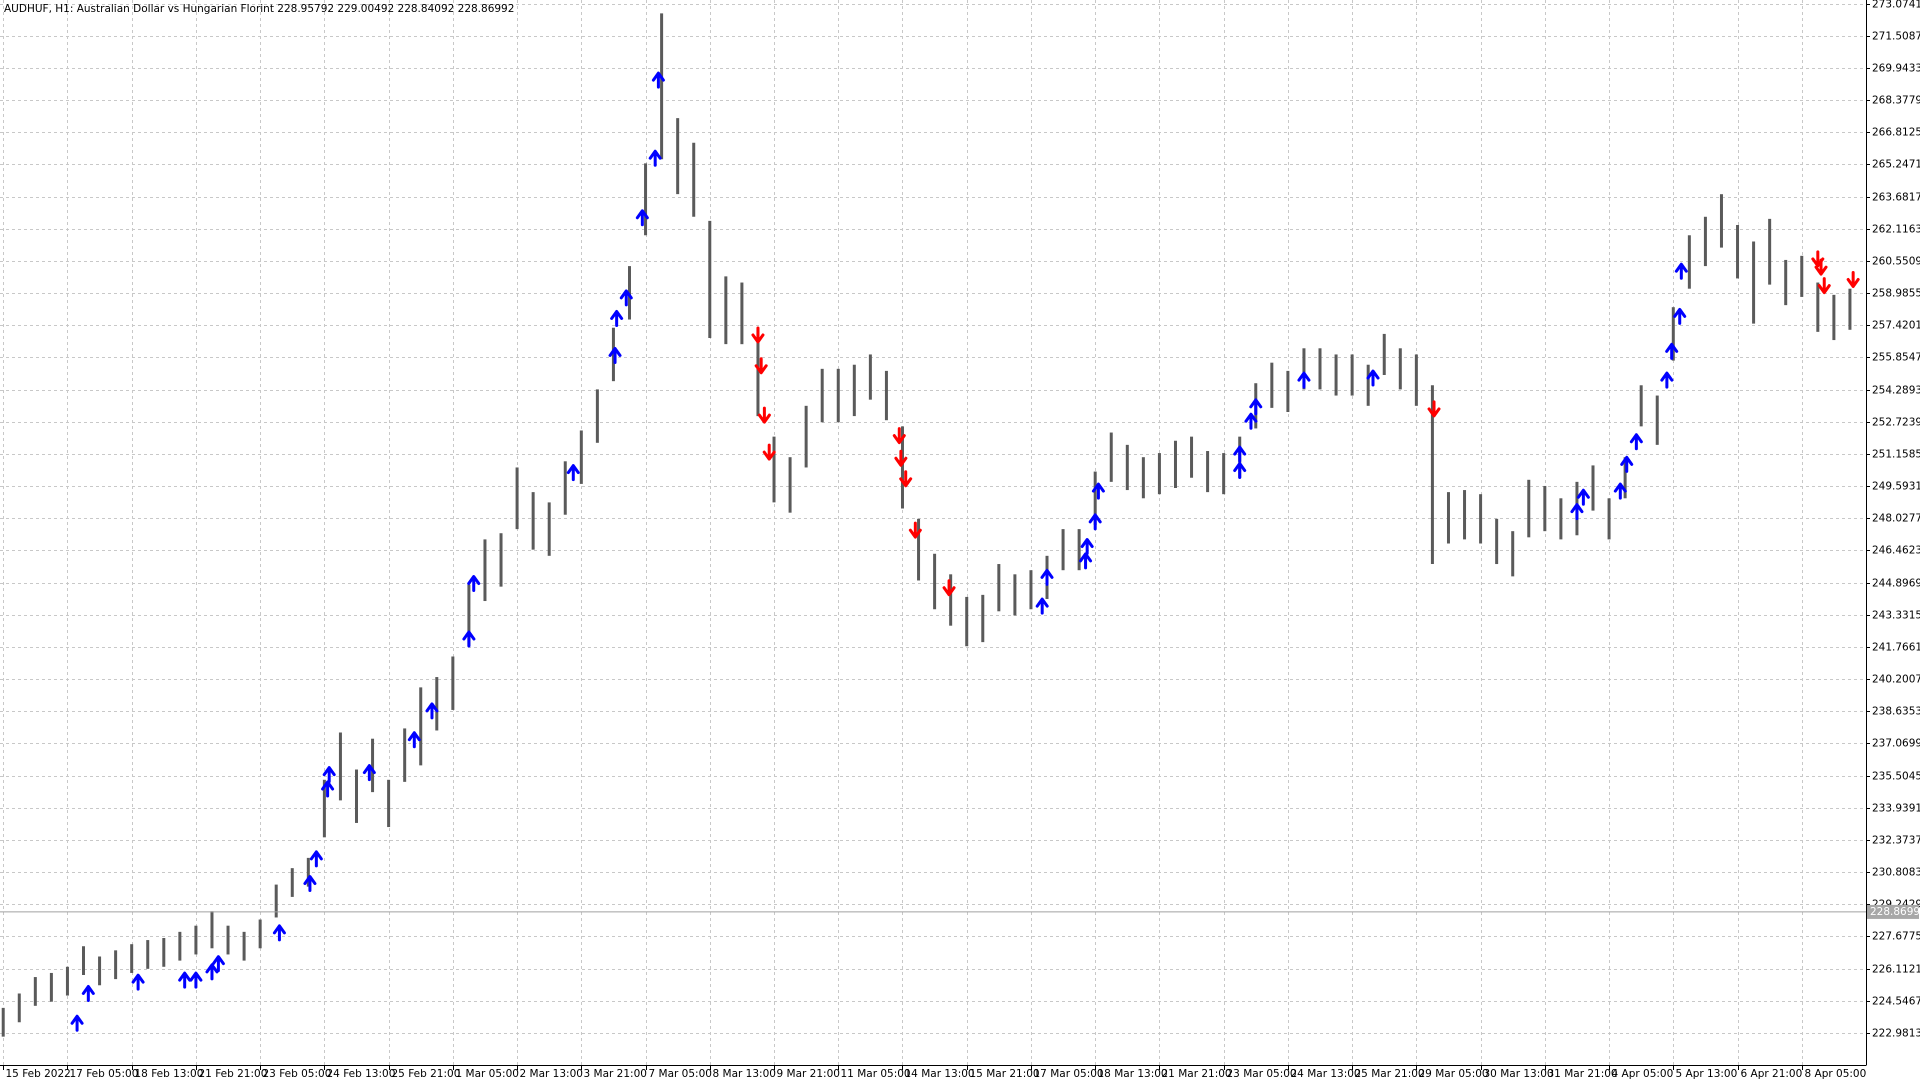 The image size is (1920, 1080). I want to click on x-tick-label: 25 Mar 21:00, so click(1390, 1074).